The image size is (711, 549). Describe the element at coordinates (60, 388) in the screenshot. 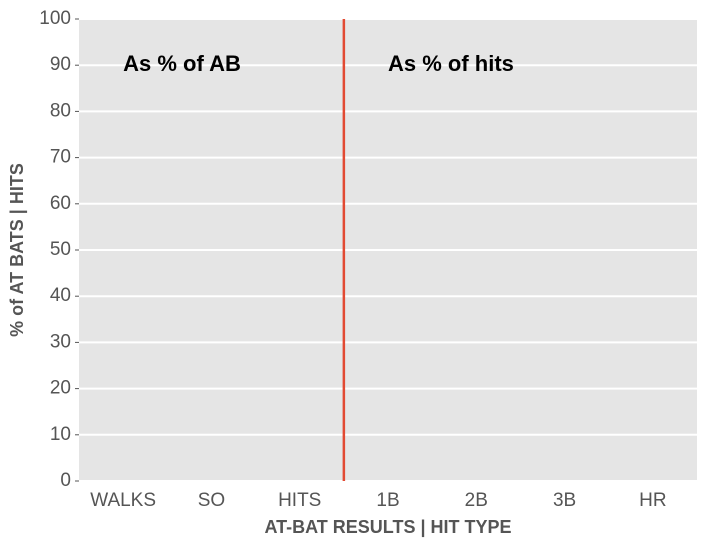

I see `y-tick-label: 20` at that location.